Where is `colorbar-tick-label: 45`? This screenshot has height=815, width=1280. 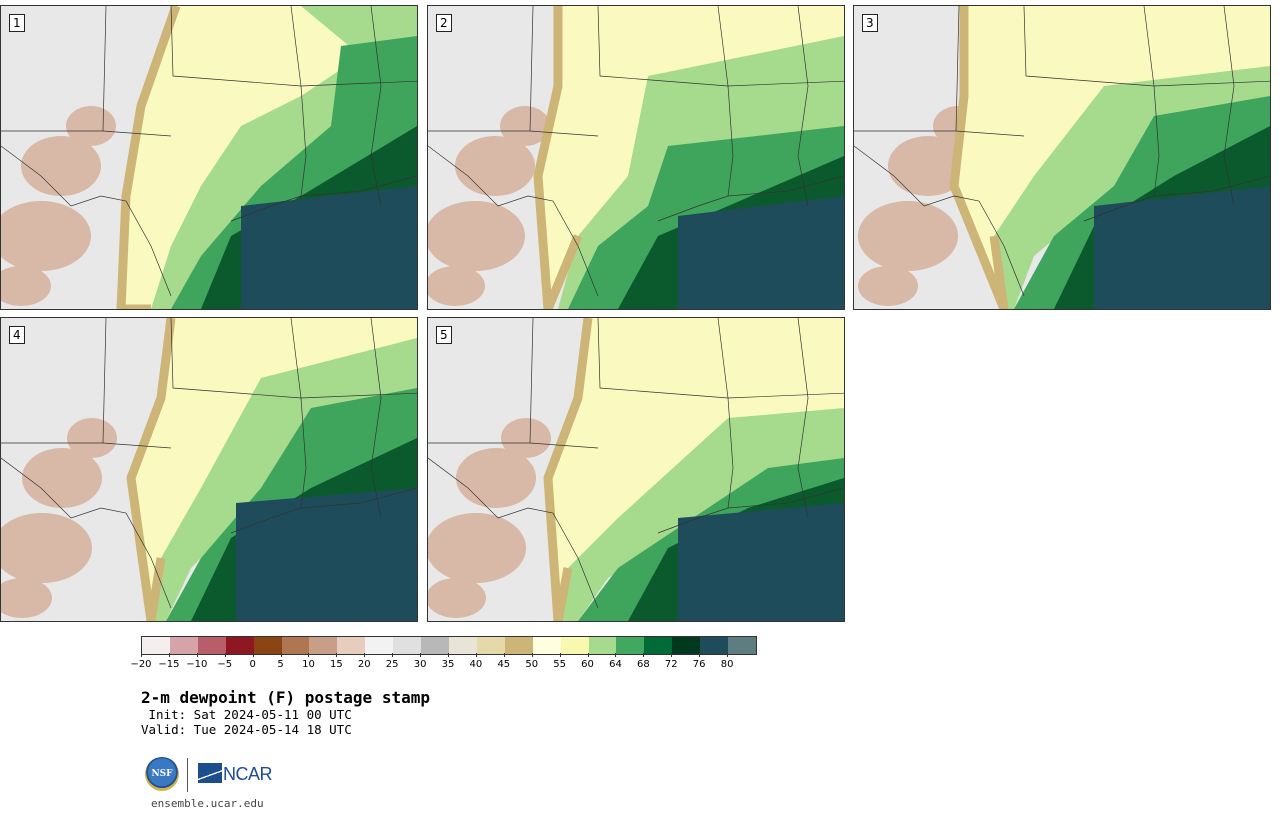 colorbar-tick-label: 45 is located at coordinates (504, 664).